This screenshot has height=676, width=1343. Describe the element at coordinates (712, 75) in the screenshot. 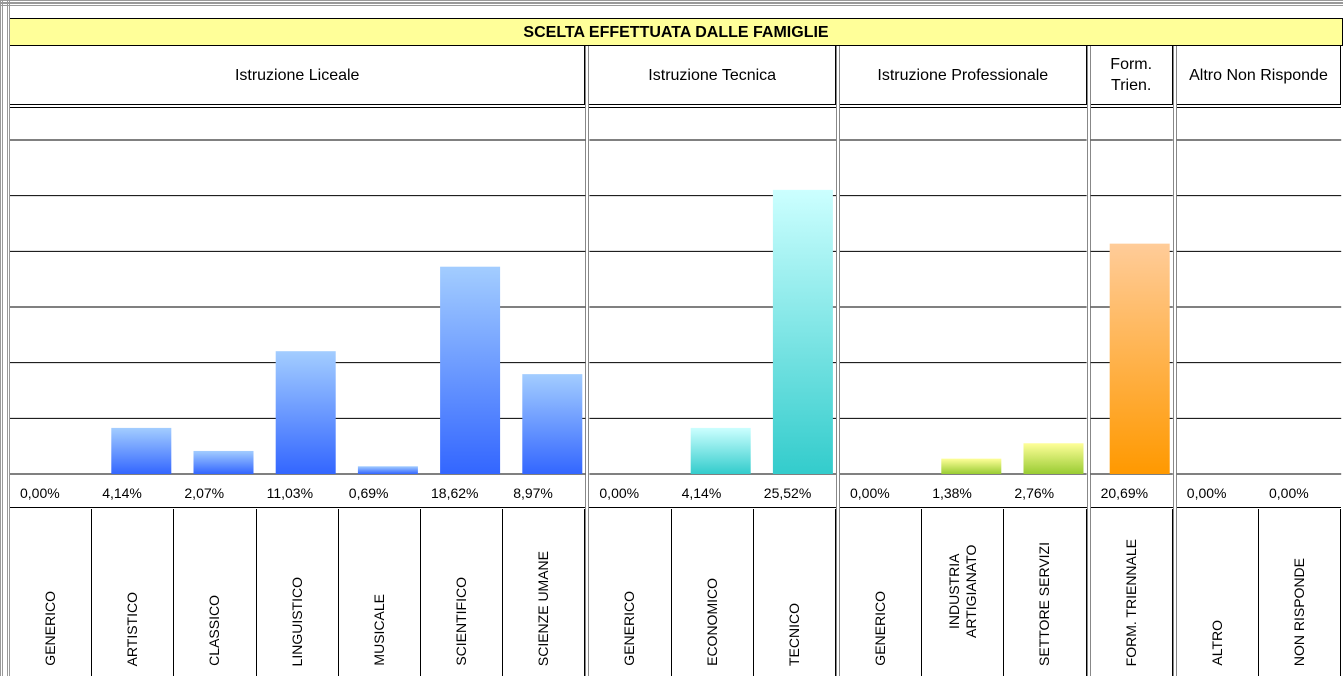

I see `group-header: Istruzione Tecnica` at that location.